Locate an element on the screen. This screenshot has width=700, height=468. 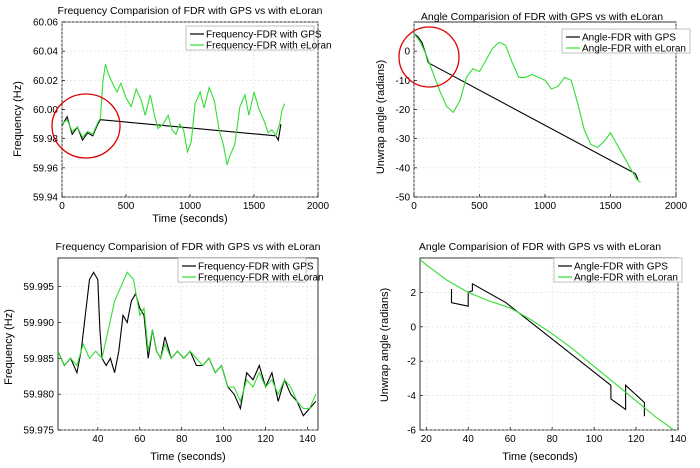
y-tick-label: 59.94 is located at coordinates (45, 198).